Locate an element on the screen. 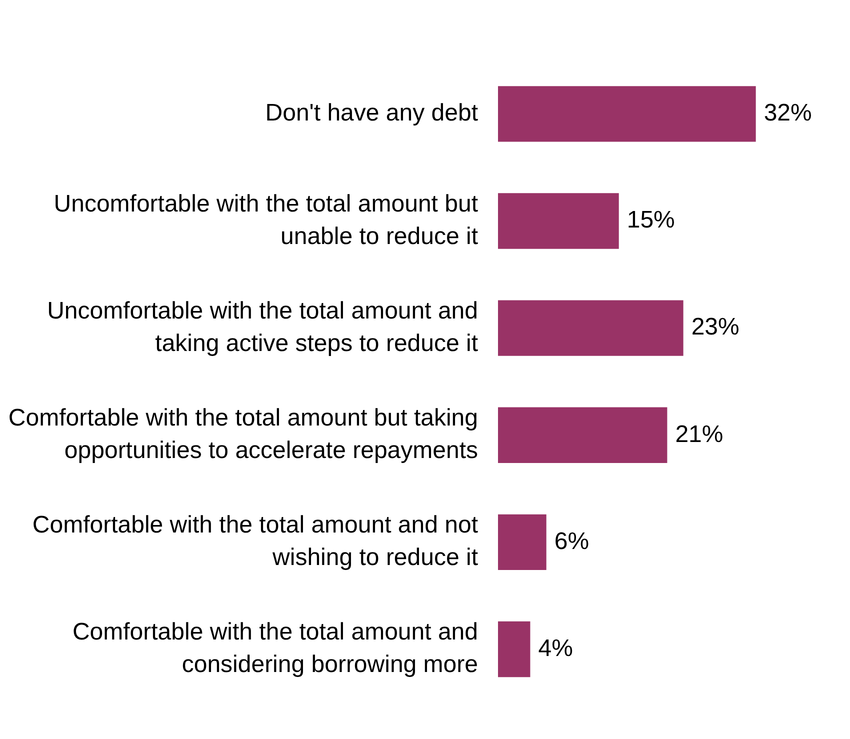 Image resolution: width=850 pixels, height=739 pixels. data-label: 23% is located at coordinates (715, 327).